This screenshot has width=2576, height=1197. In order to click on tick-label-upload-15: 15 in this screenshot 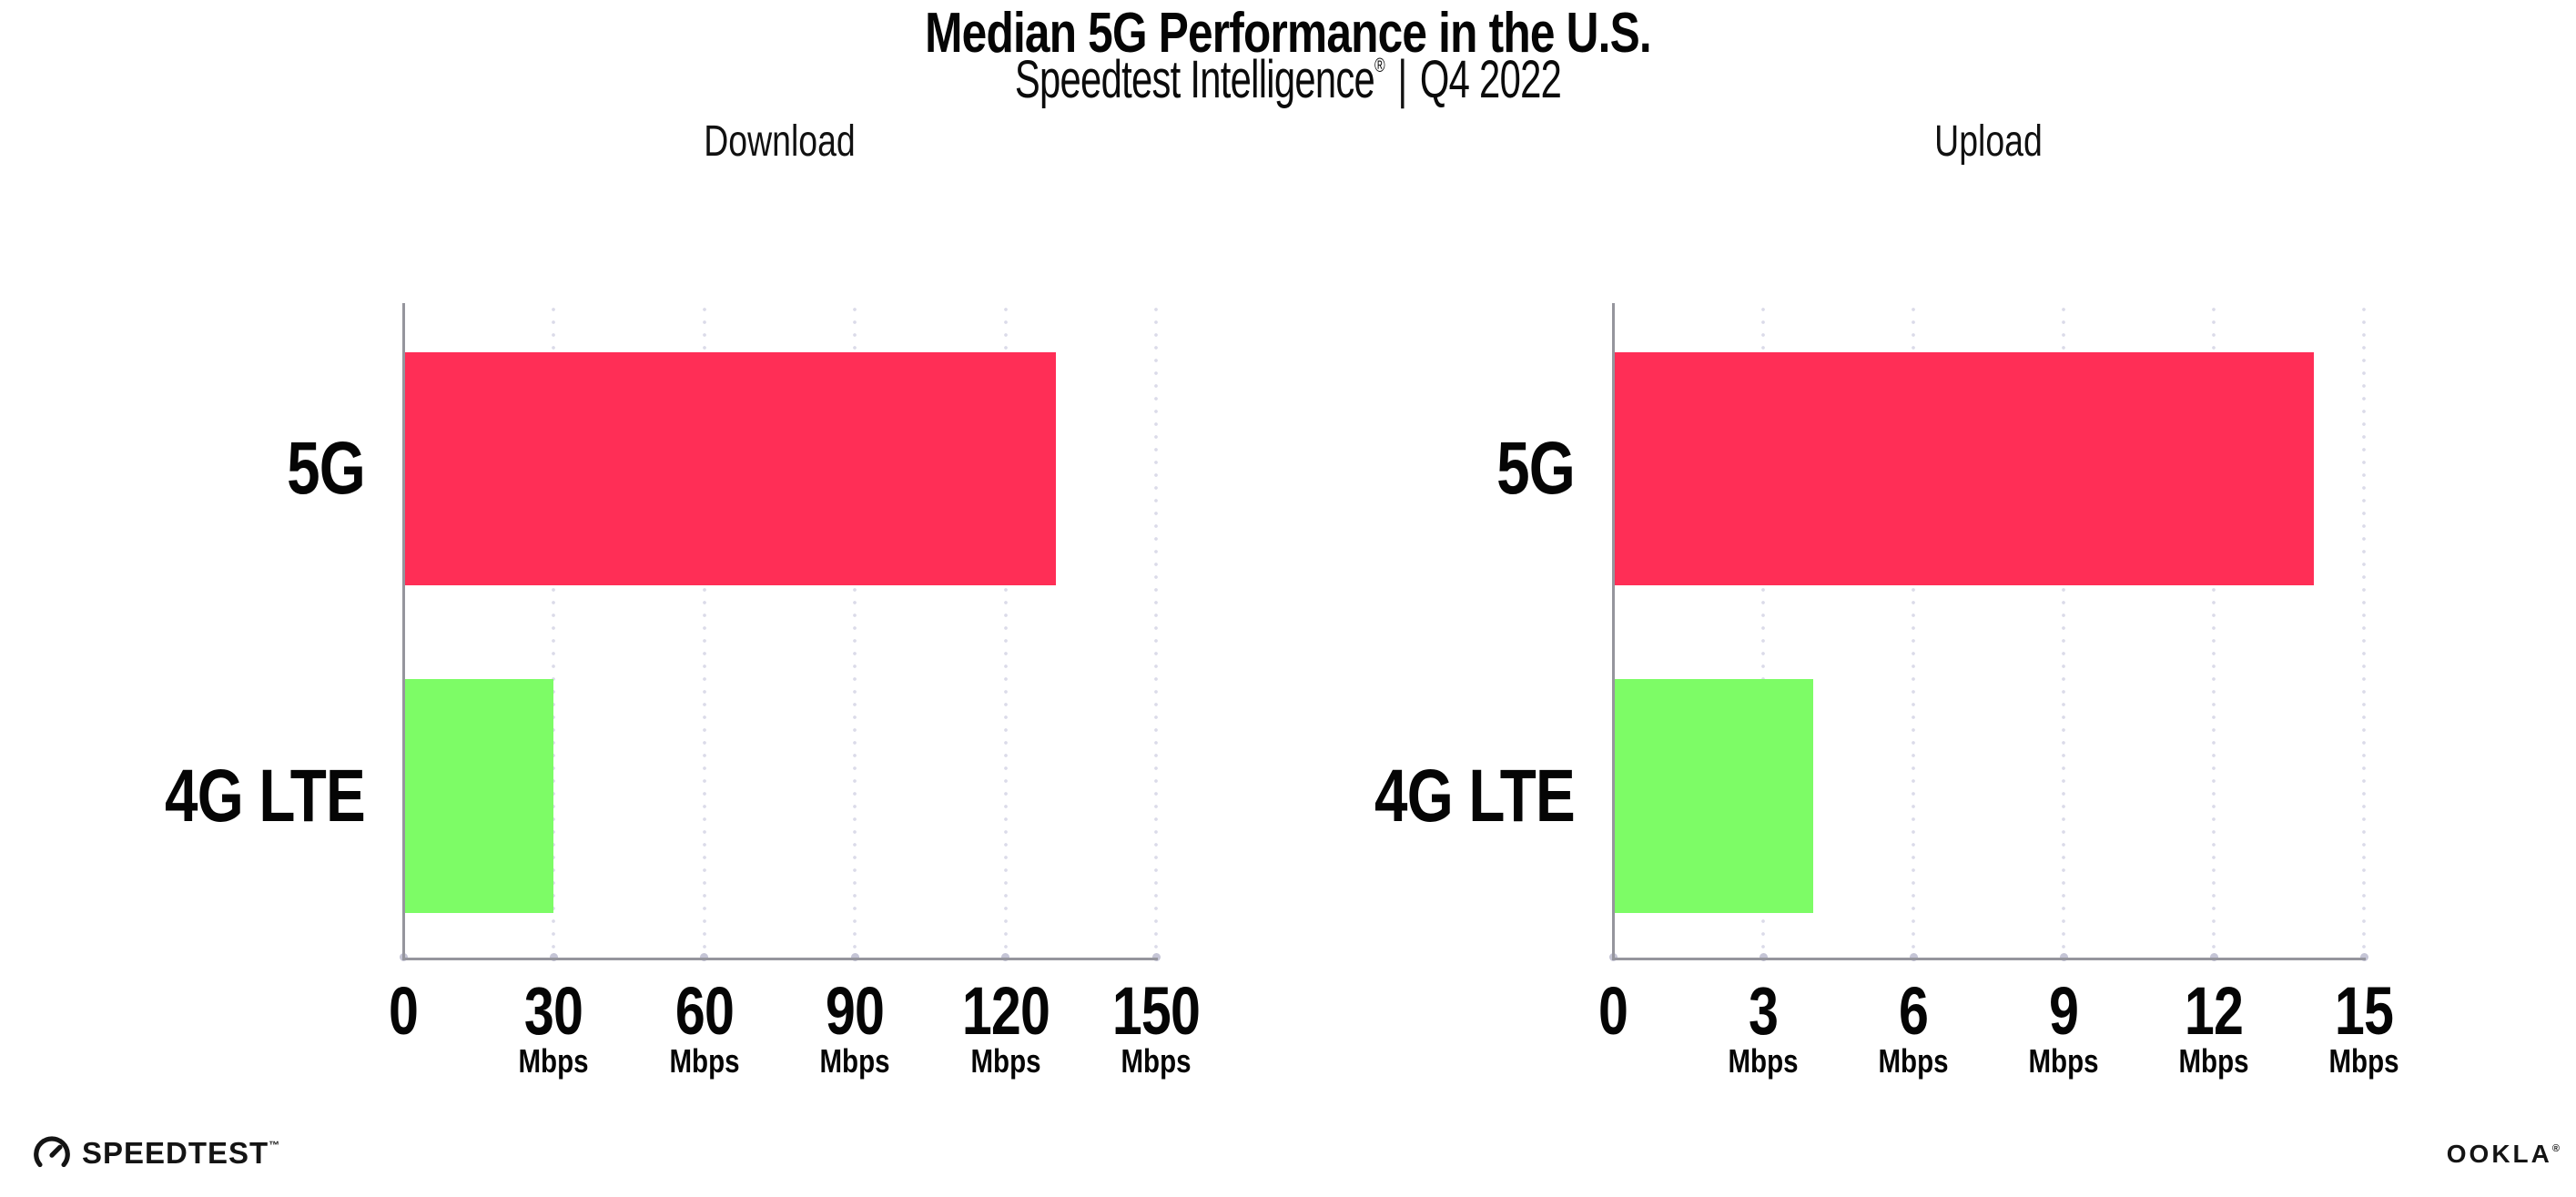, I will do `click(2364, 1011)`.